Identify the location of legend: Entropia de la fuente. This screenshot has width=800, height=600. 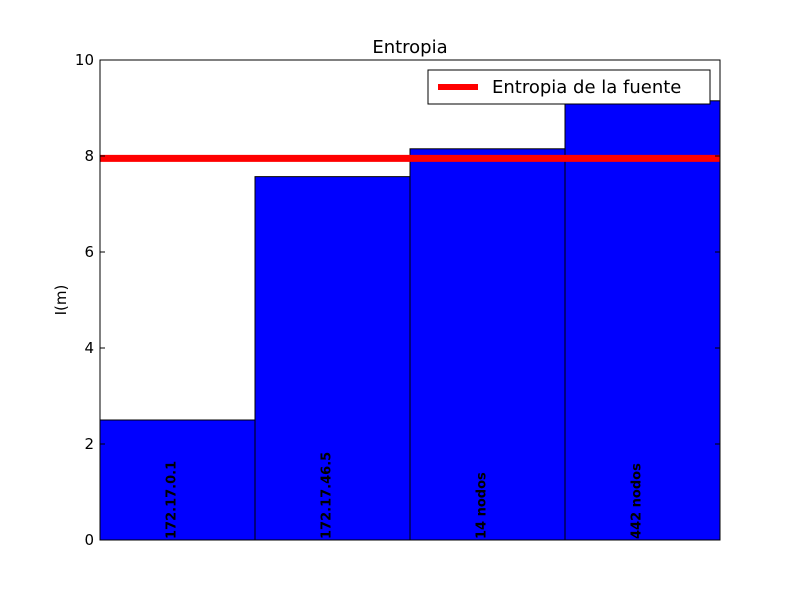
(569, 87).